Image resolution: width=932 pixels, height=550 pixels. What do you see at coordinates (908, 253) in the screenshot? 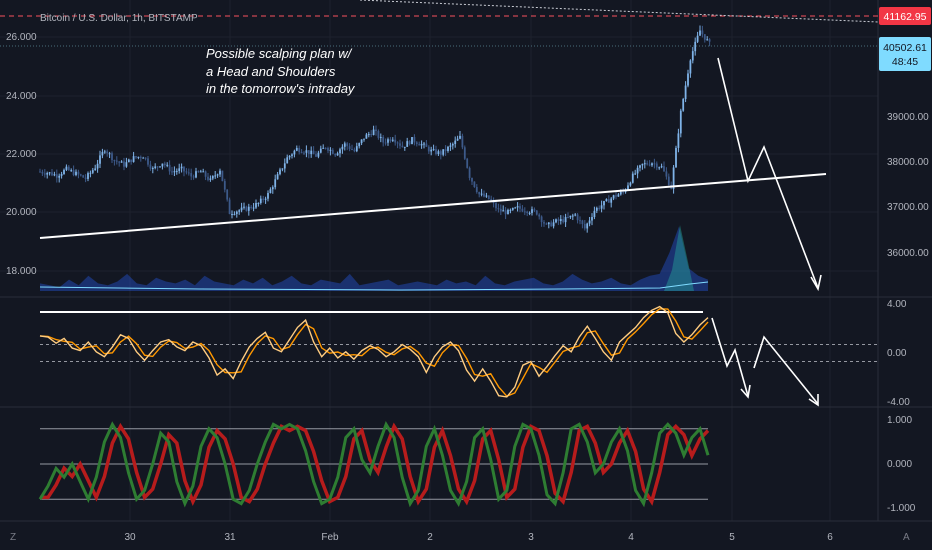
I see `right-axis-tick: 36000.00` at bounding box center [908, 253].